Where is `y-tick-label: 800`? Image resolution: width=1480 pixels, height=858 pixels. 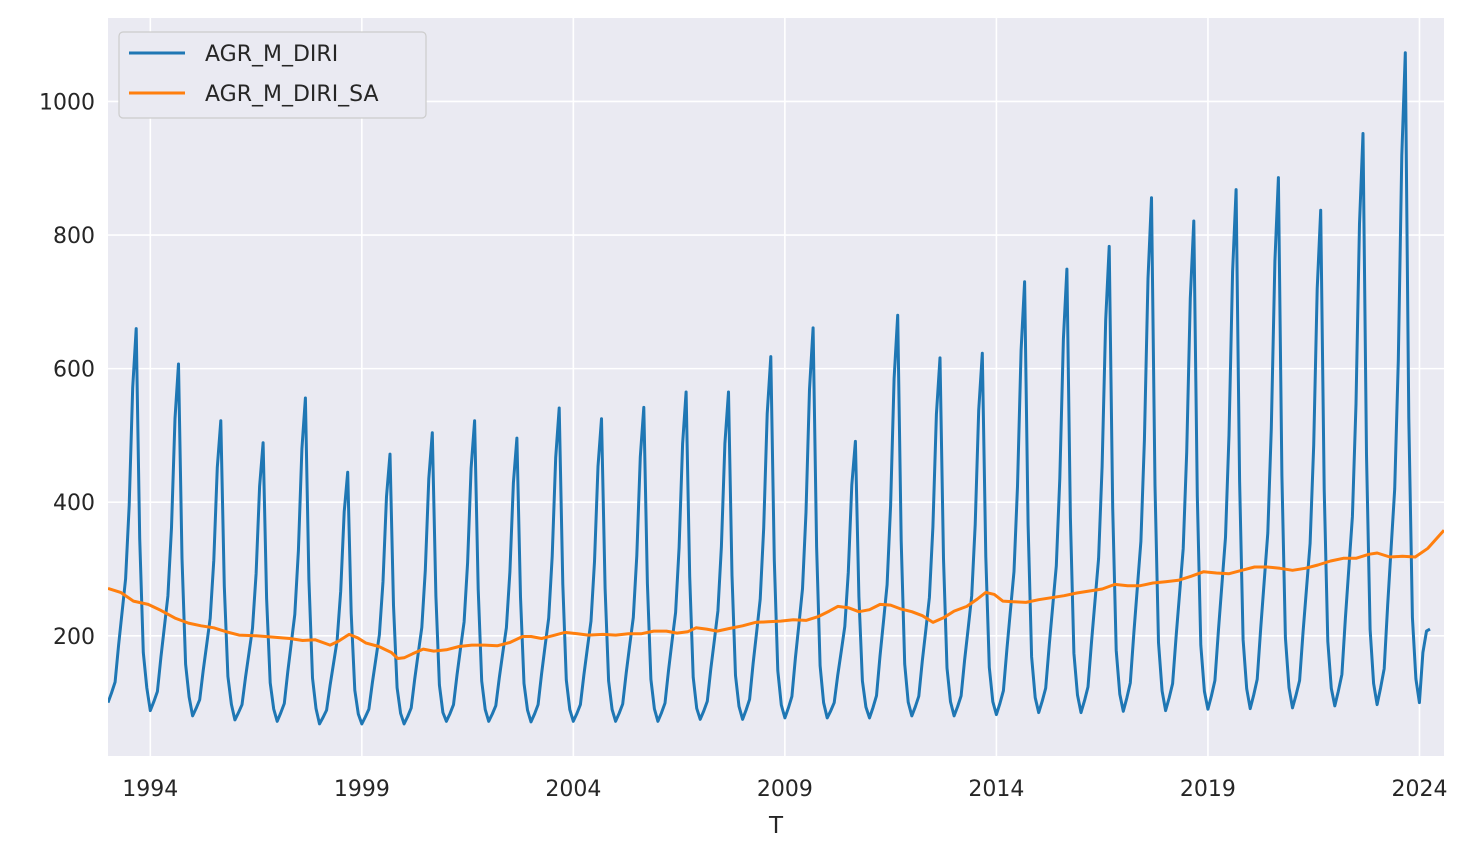 y-tick-label: 800 is located at coordinates (74, 236).